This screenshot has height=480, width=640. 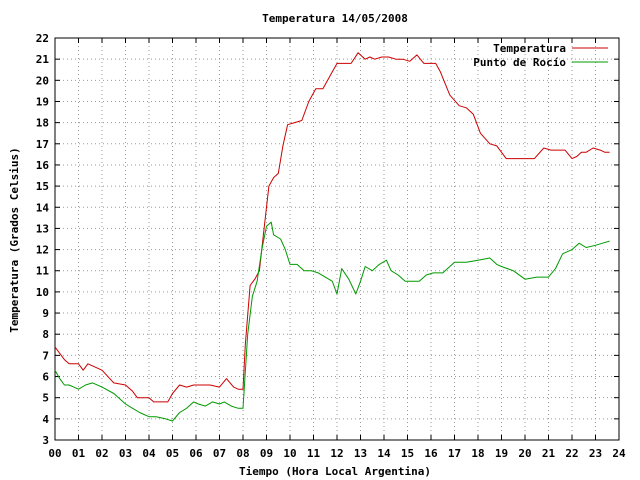 What do you see at coordinates (45, 398) in the screenshot?
I see `y-tick-label: 5` at bounding box center [45, 398].